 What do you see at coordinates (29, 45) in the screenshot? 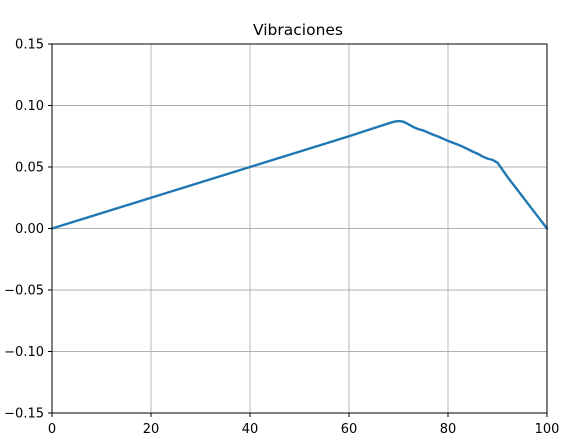
I see `y-tick-label: 0.15` at bounding box center [29, 45].